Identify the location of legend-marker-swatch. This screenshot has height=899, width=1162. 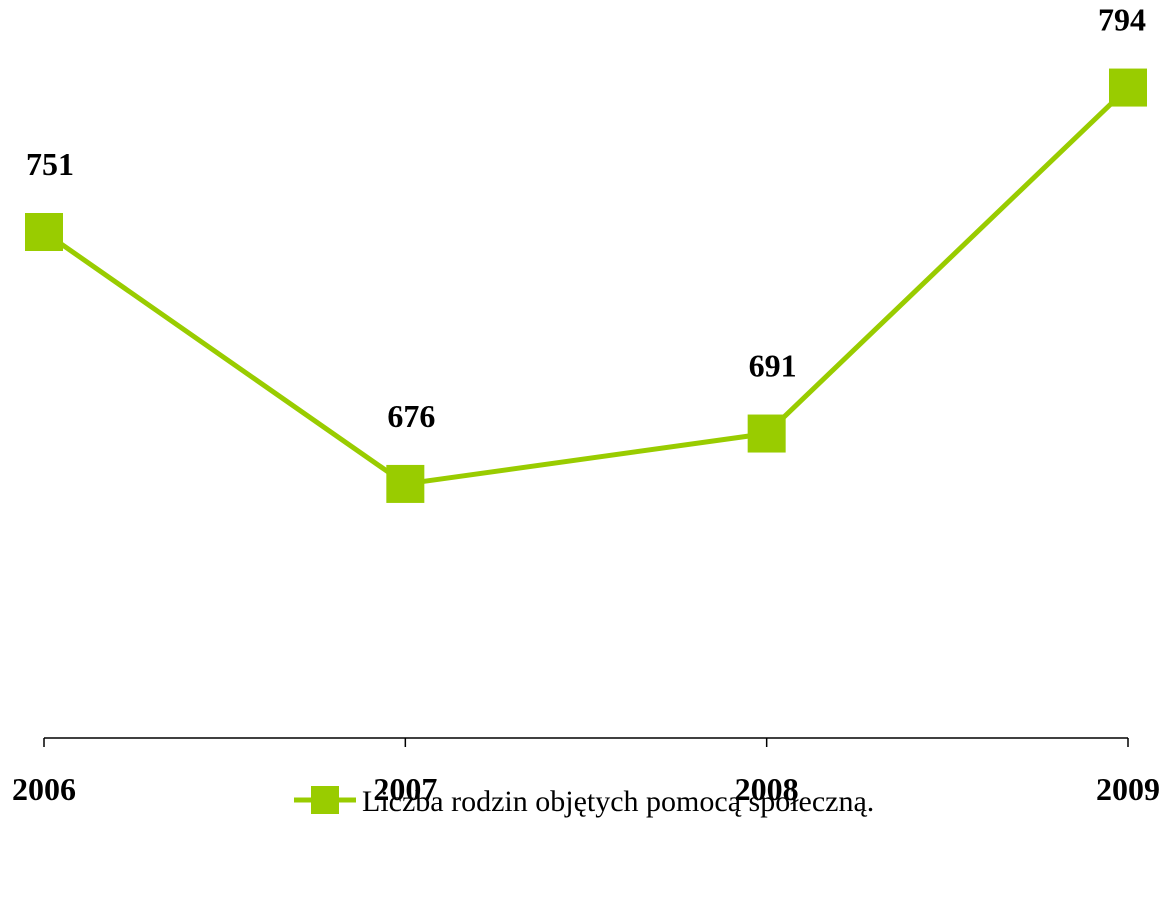
(325, 800).